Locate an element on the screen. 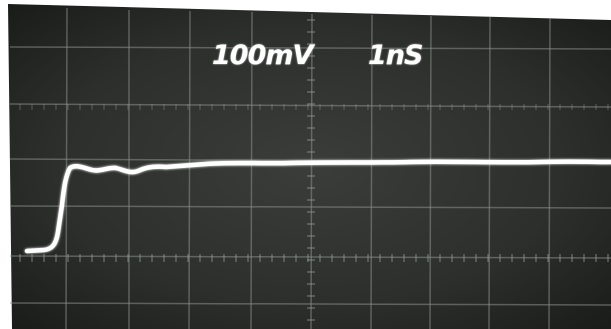 This screenshot has height=329, width=611. volts-per-div-label: 100mV is located at coordinates (262, 55).